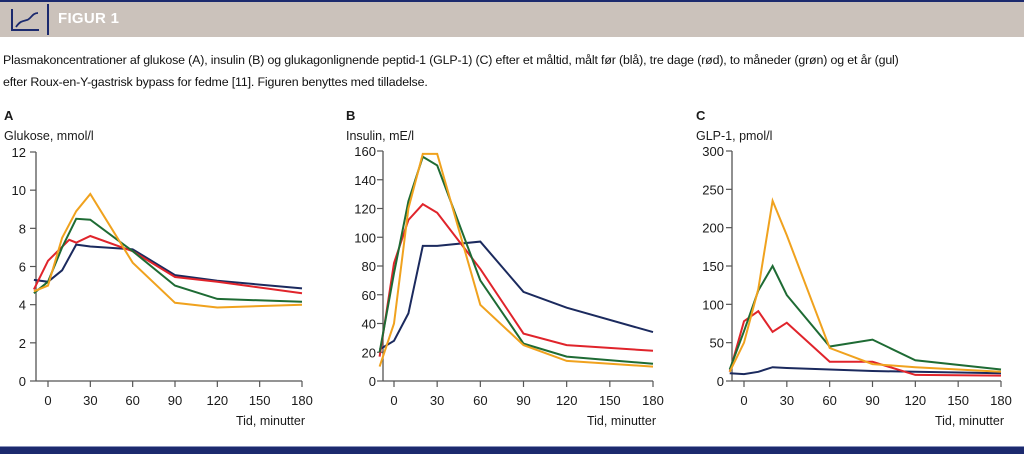  Describe the element at coordinates (22, 305) in the screenshot. I see `y-tick-label: 4` at that location.